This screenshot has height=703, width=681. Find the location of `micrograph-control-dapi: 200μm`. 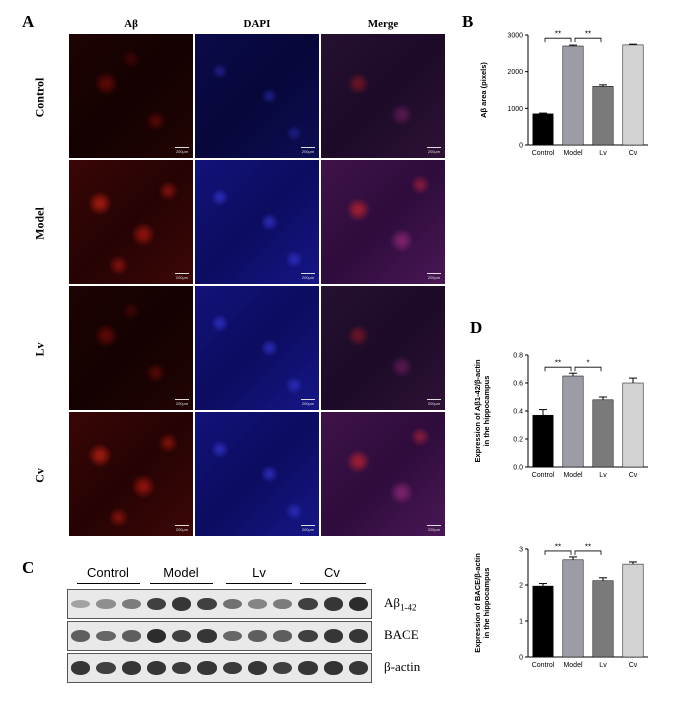

micrograph-control-dapi: 200μm is located at coordinates (257, 96).